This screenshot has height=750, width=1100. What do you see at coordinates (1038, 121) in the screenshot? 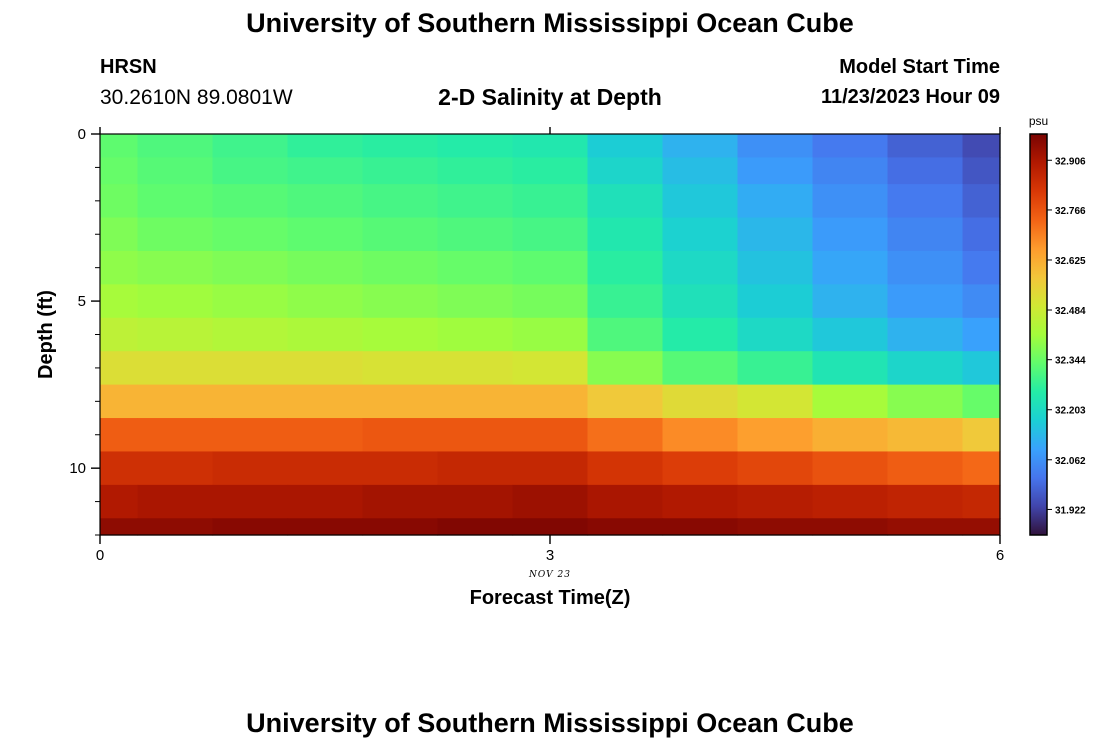
I see `colorbar-unit: psu` at bounding box center [1038, 121].